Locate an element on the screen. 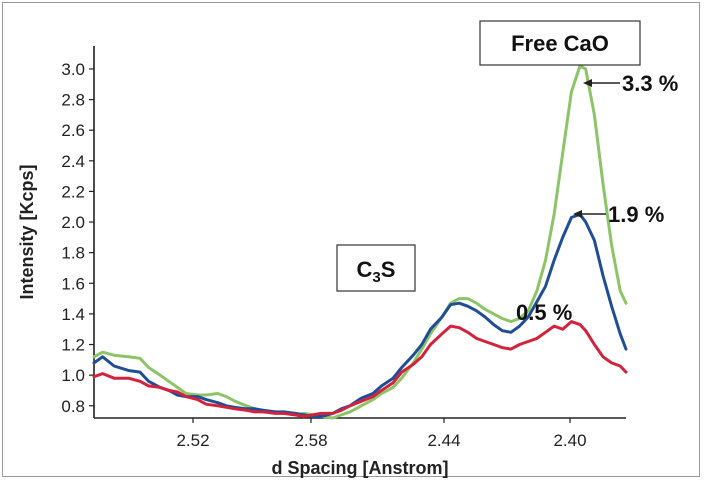 Image resolution: width=704 pixels, height=481 pixels. pct-blue-label: 1.9 % is located at coordinates (636, 214).